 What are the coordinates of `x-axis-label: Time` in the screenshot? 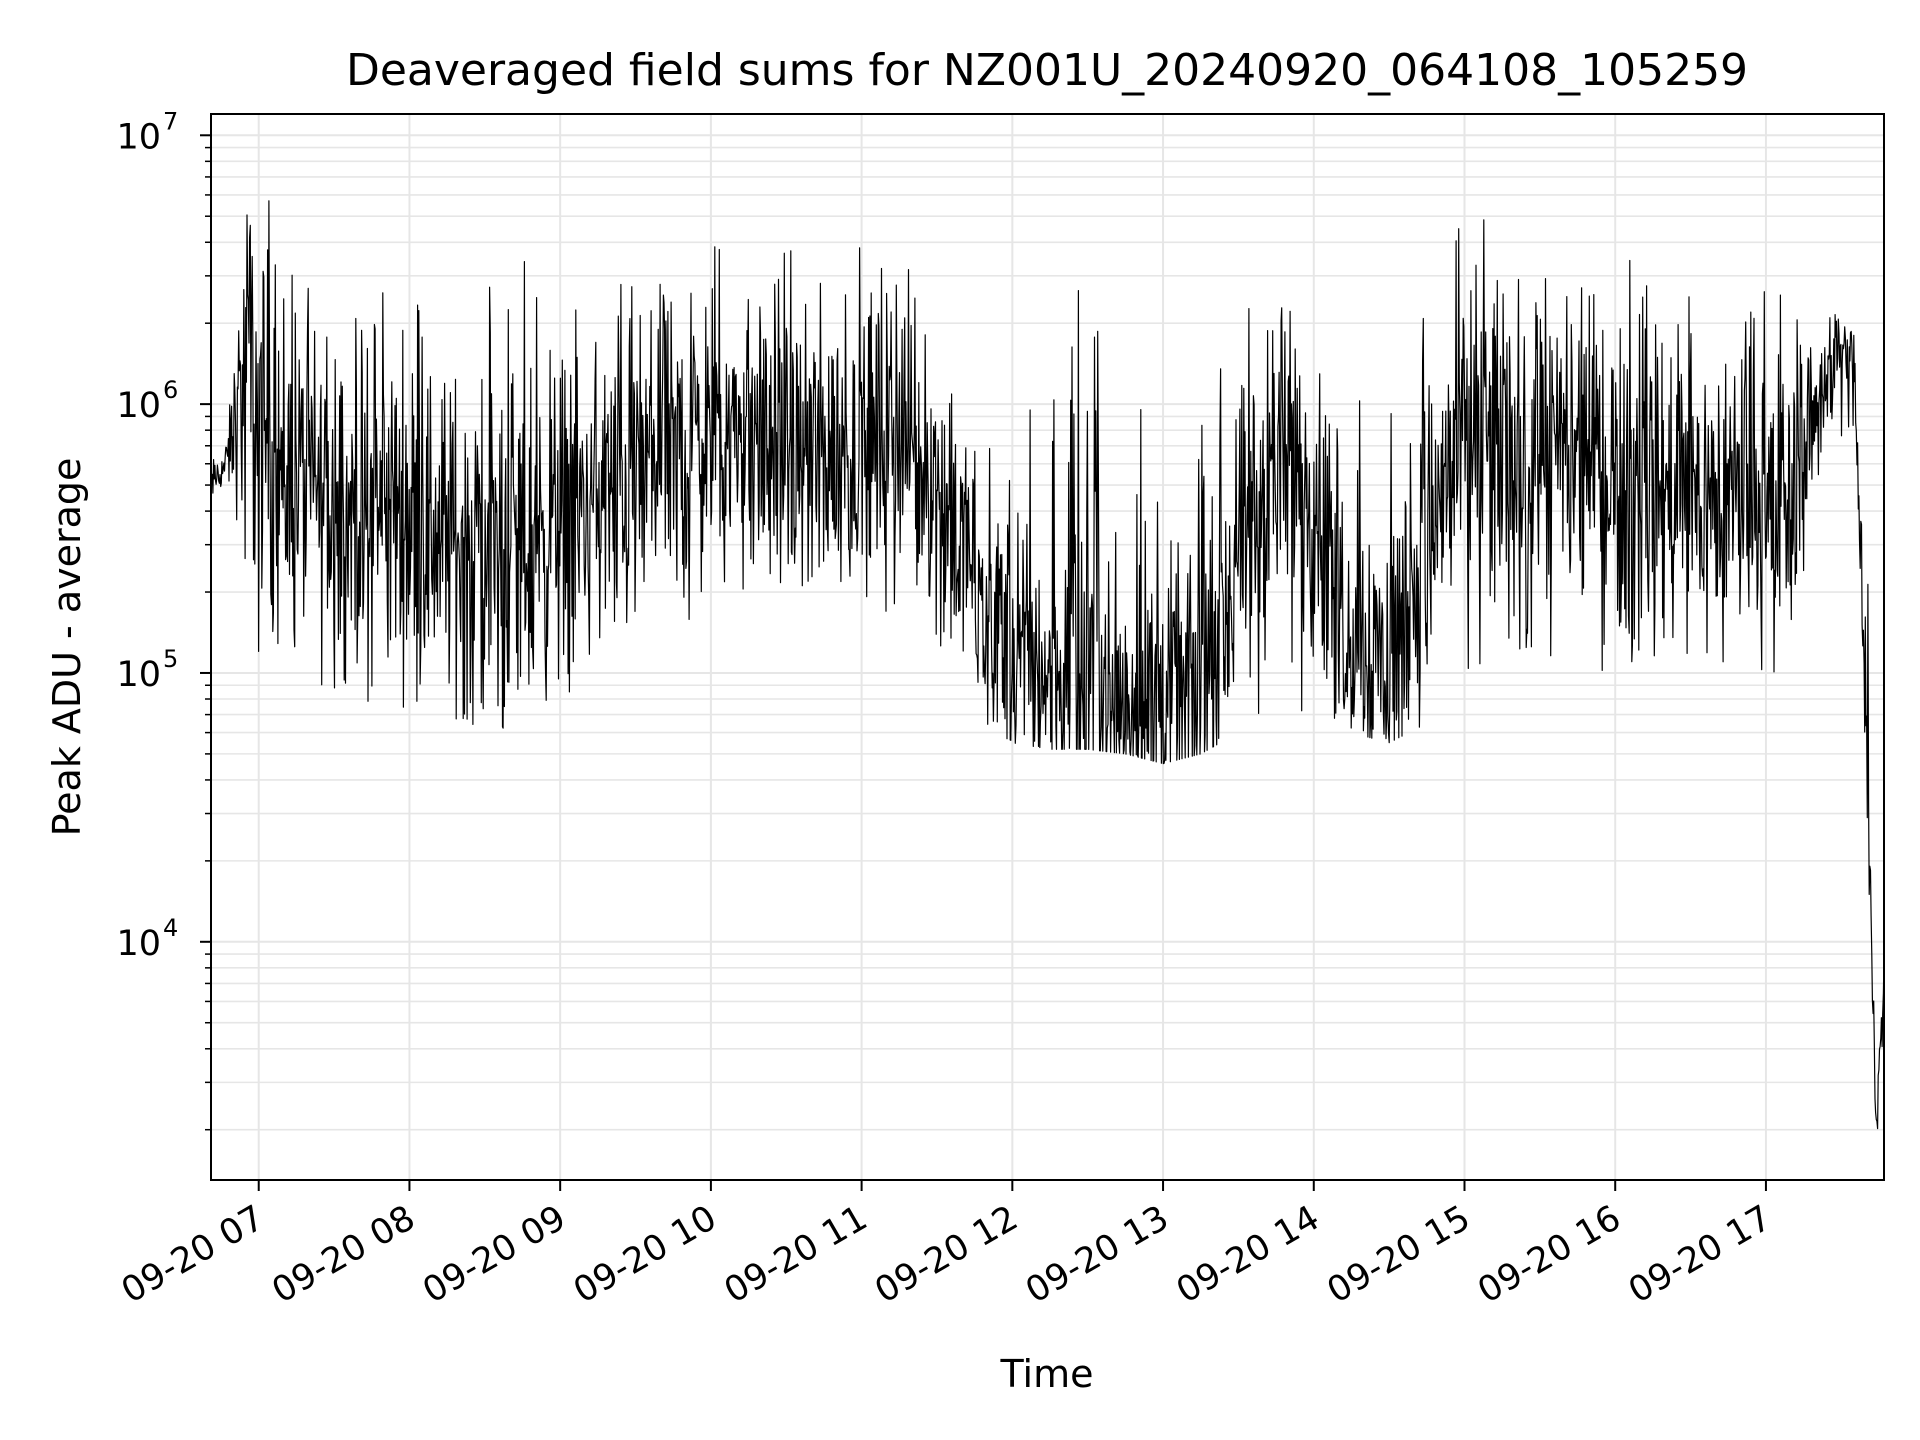 It's located at (1047, 1374).